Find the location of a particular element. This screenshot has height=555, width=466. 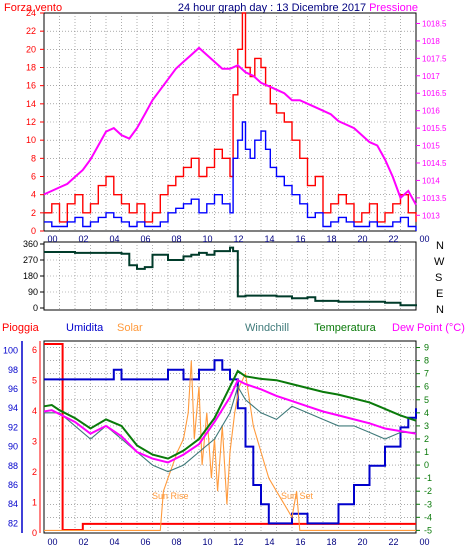

pressure-tick-label: 1016.5 is located at coordinates (434, 93).